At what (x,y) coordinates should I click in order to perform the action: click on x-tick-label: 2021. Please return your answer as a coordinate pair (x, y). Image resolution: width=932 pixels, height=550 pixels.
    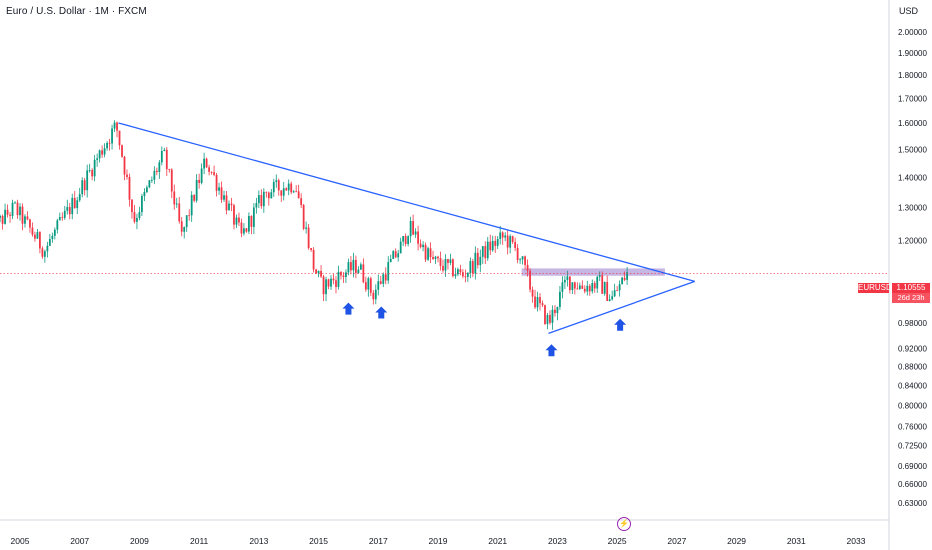
    Looking at the image, I should click on (497, 541).